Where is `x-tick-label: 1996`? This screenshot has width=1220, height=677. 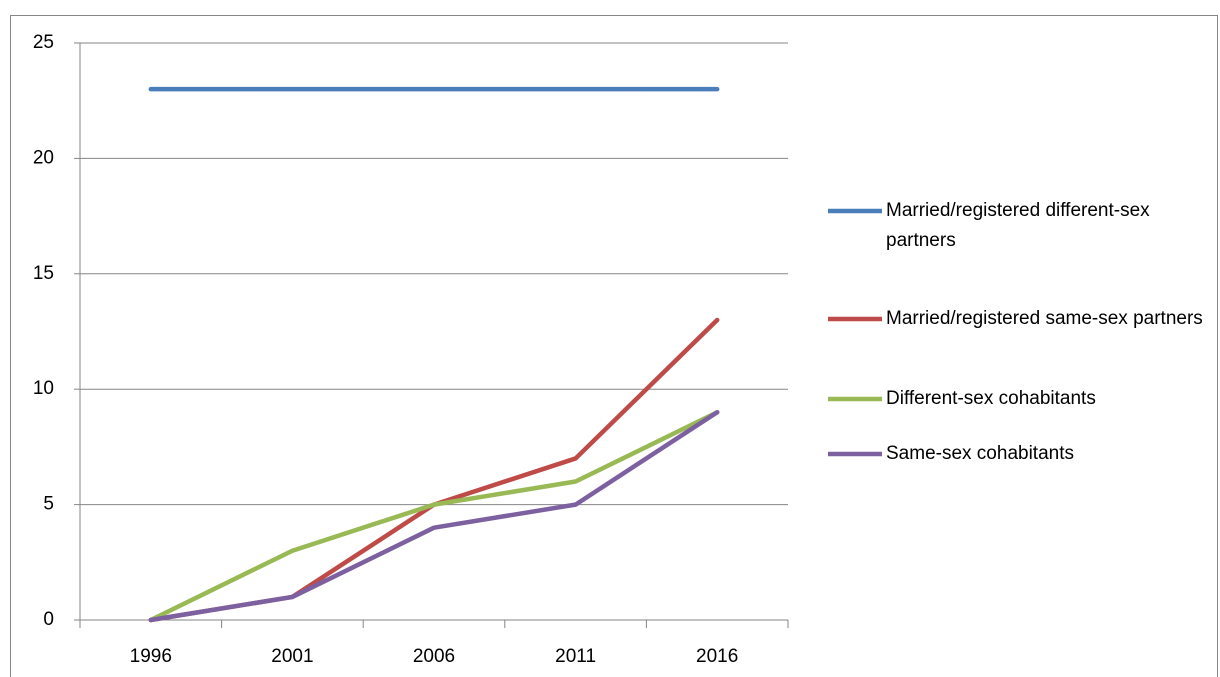 x-tick-label: 1996 is located at coordinates (151, 656).